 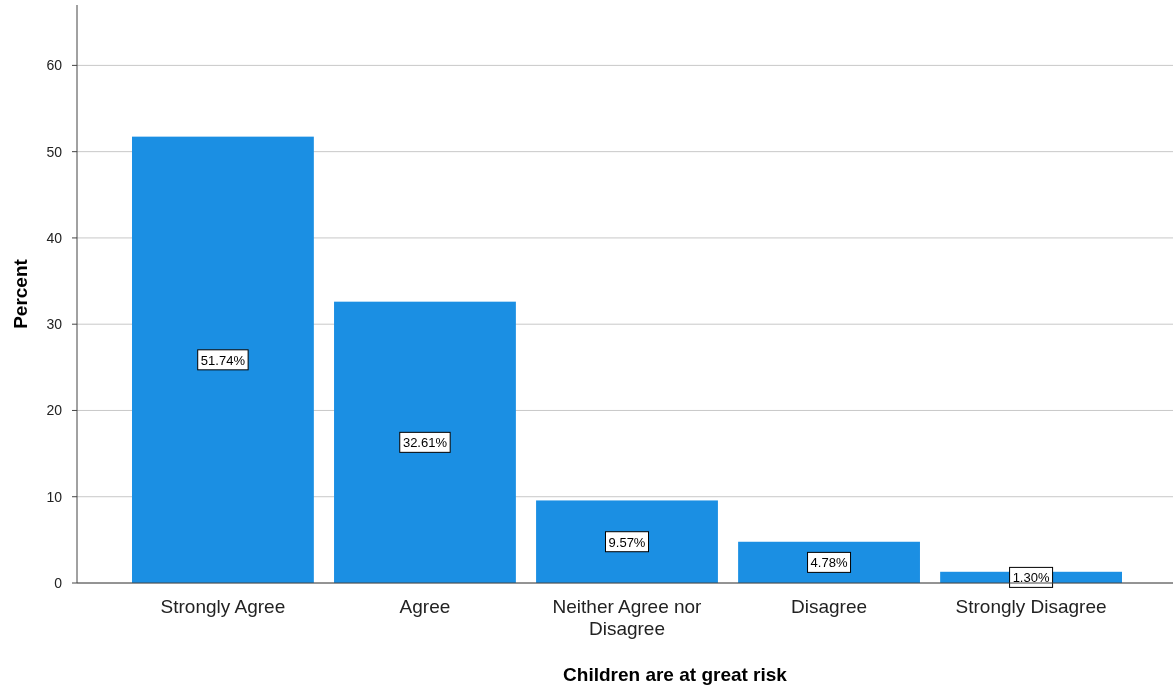 I want to click on y-tick-label: 40, so click(x=54, y=237).